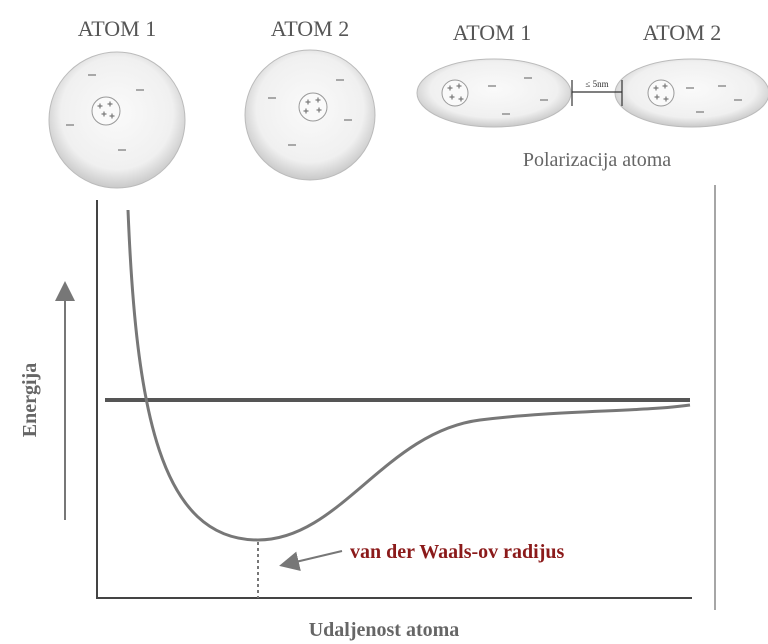  I want to click on distance-bracket, so click(597, 93).